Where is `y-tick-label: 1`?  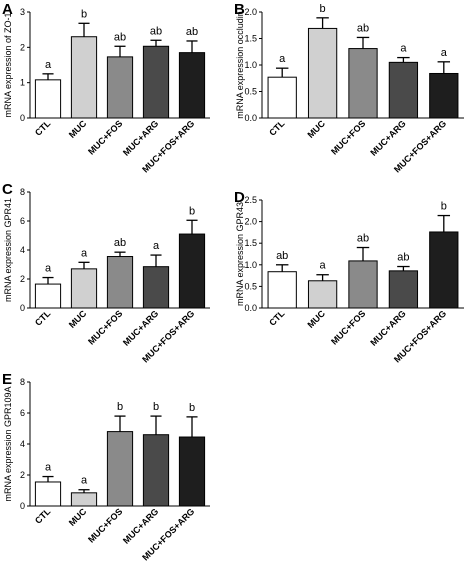
y-tick-label: 1 is located at coordinates (22, 83).